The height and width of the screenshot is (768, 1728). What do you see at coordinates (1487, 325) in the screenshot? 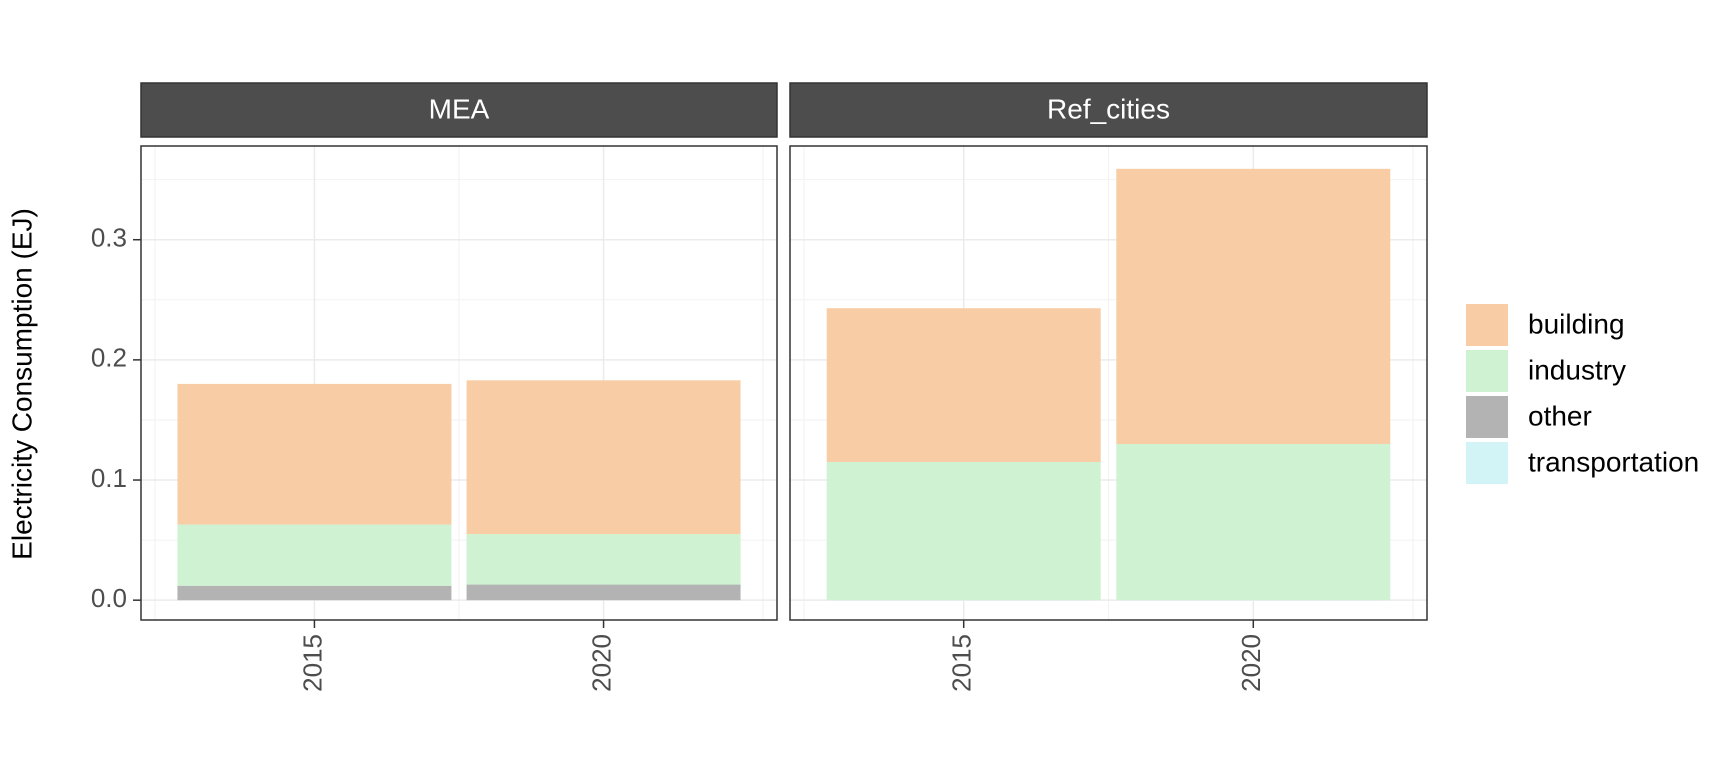
I see `legend-key-building` at bounding box center [1487, 325].